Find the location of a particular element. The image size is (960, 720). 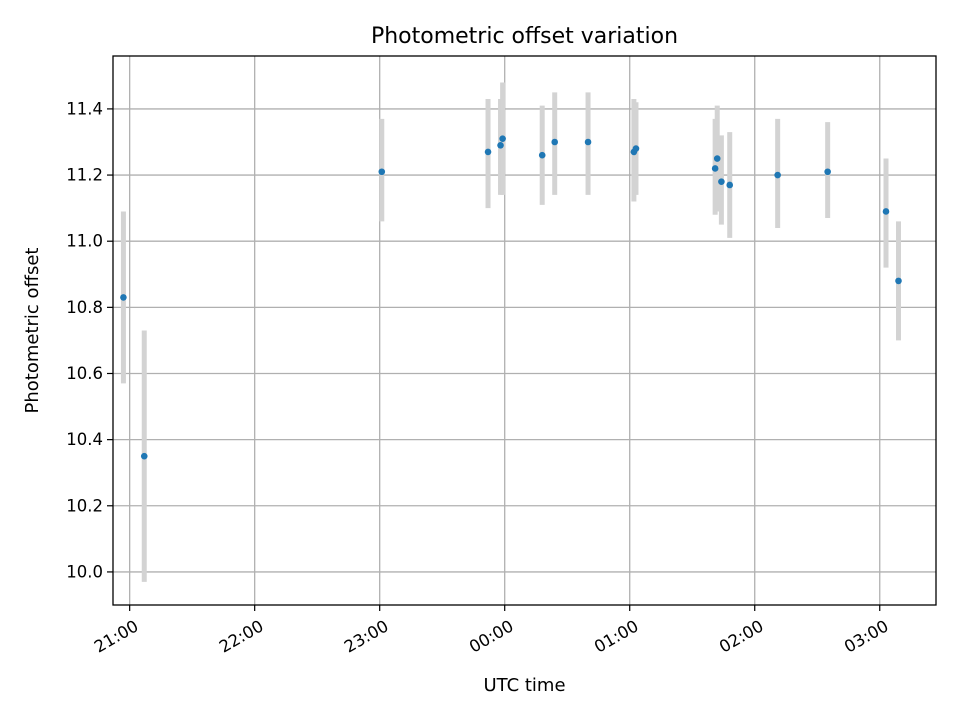

y-axis-ticks: 10.0 10.2 10.4 10.6 10.8 11.0 11.2 11.4 is located at coordinates (89, 340).